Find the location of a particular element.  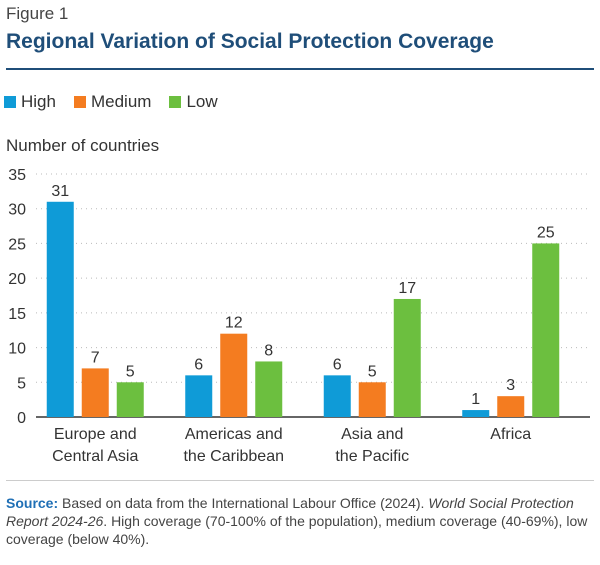

legend-swatch-low is located at coordinates (175, 102).